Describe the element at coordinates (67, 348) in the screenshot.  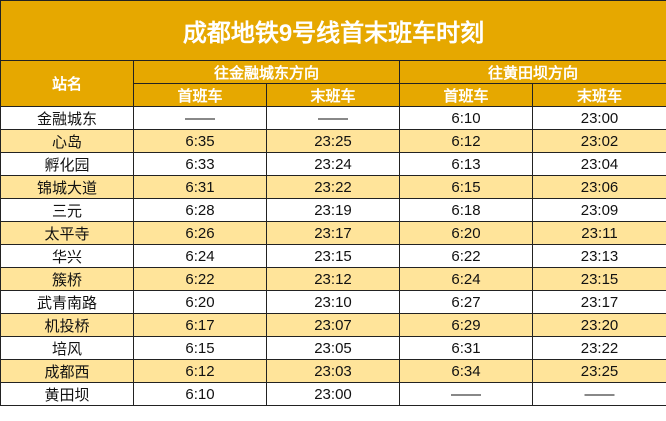
I see `cell-station: 培风` at that location.